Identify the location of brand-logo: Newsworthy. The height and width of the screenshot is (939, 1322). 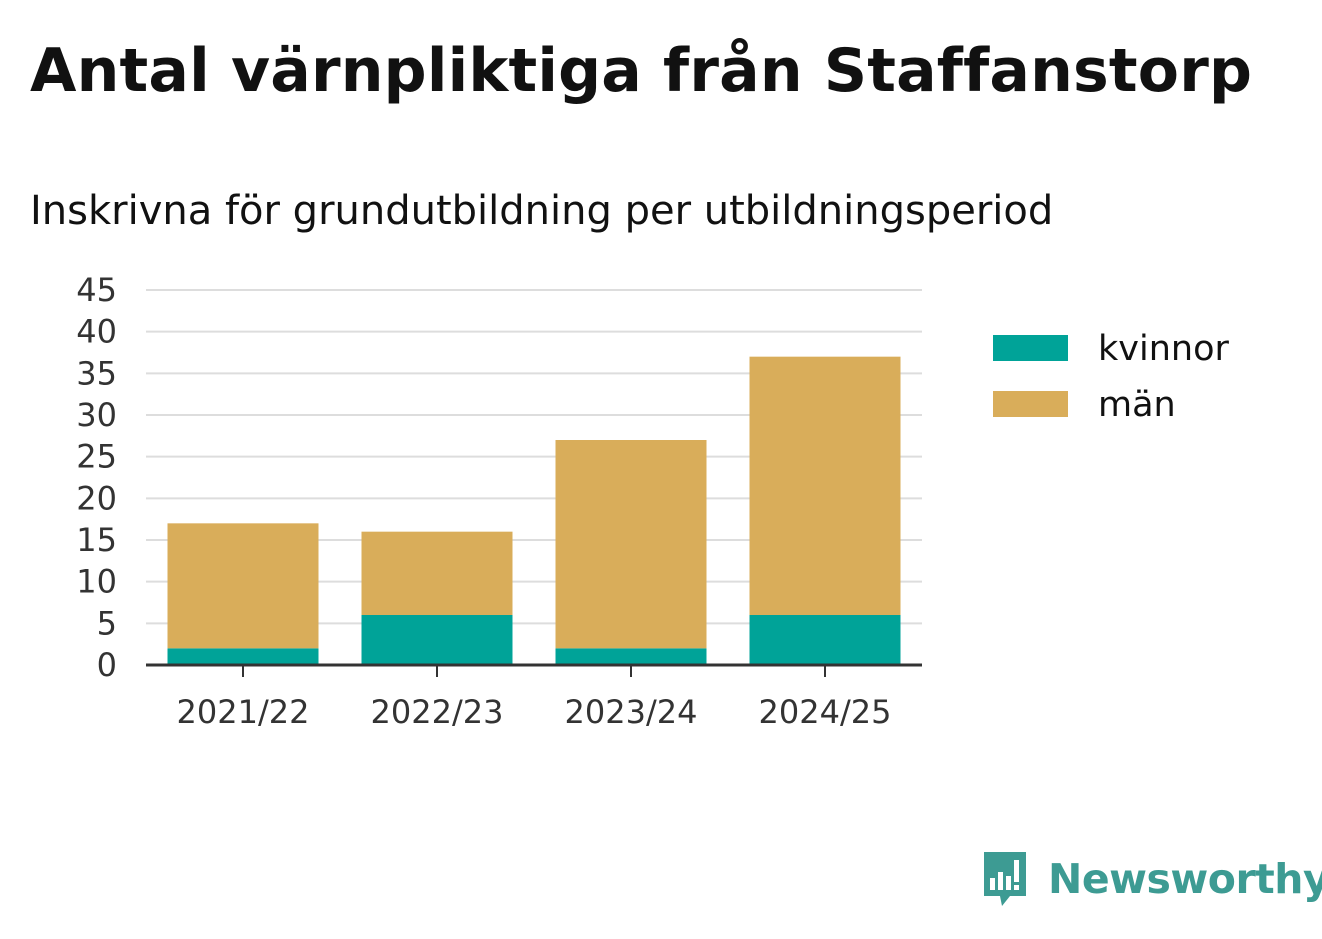
(1151, 879).